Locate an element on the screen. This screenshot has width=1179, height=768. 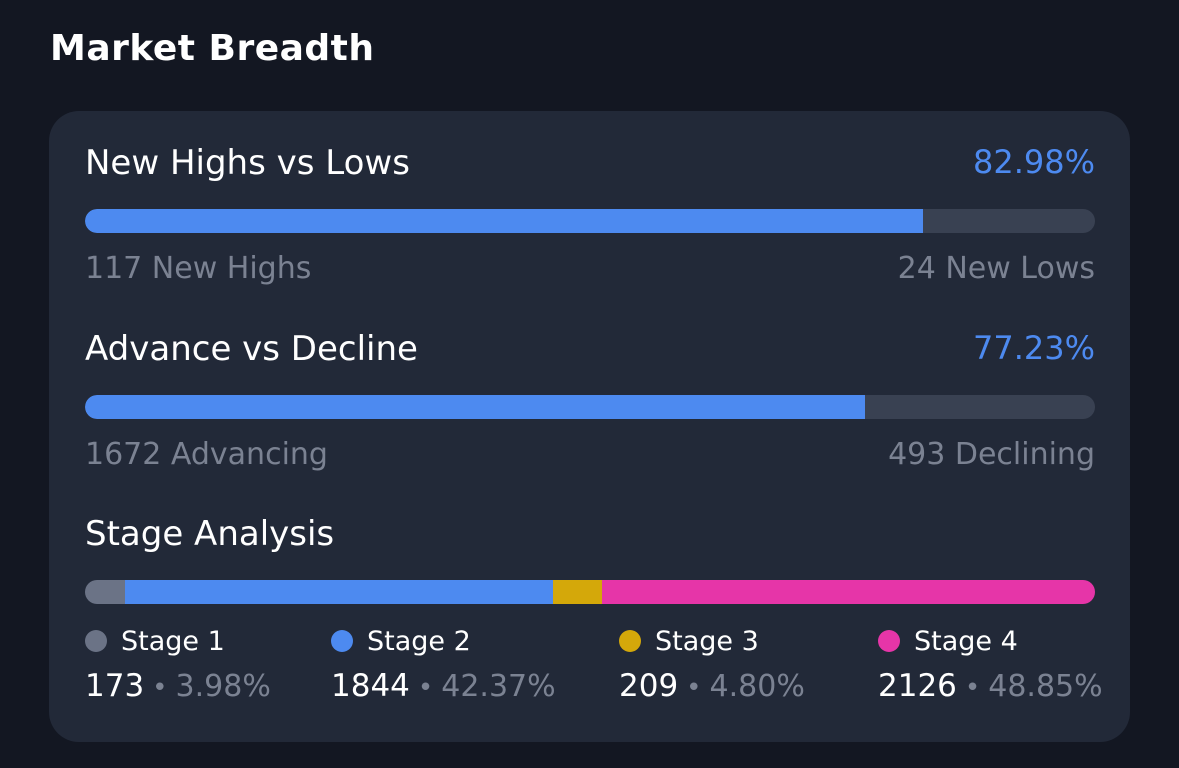
stage-2-count: 1844 is located at coordinates (370, 686).